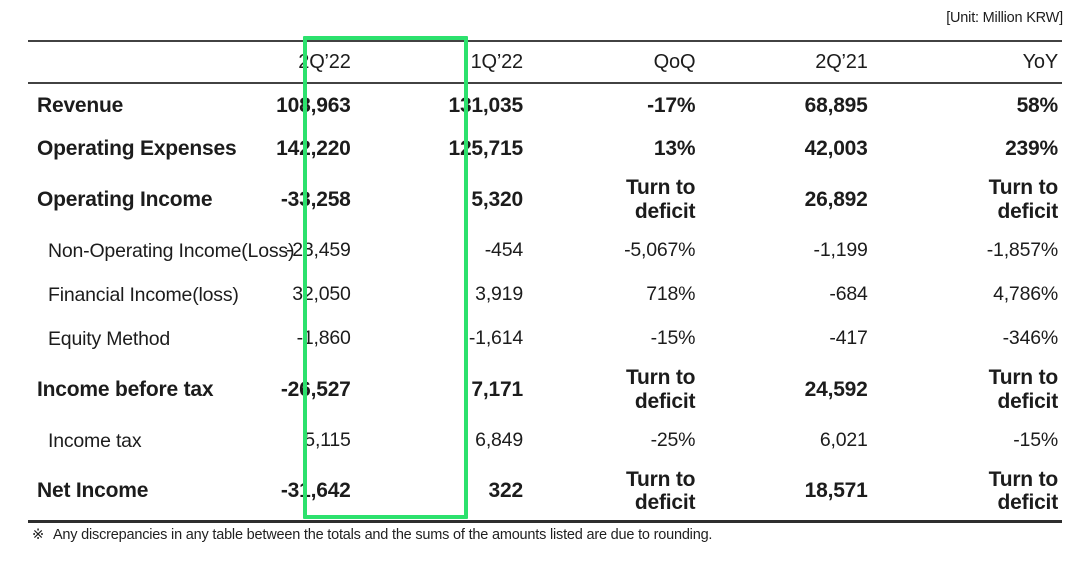 The width and height of the screenshot is (1080, 567). I want to click on cell-value: 142,220, so click(313, 149).